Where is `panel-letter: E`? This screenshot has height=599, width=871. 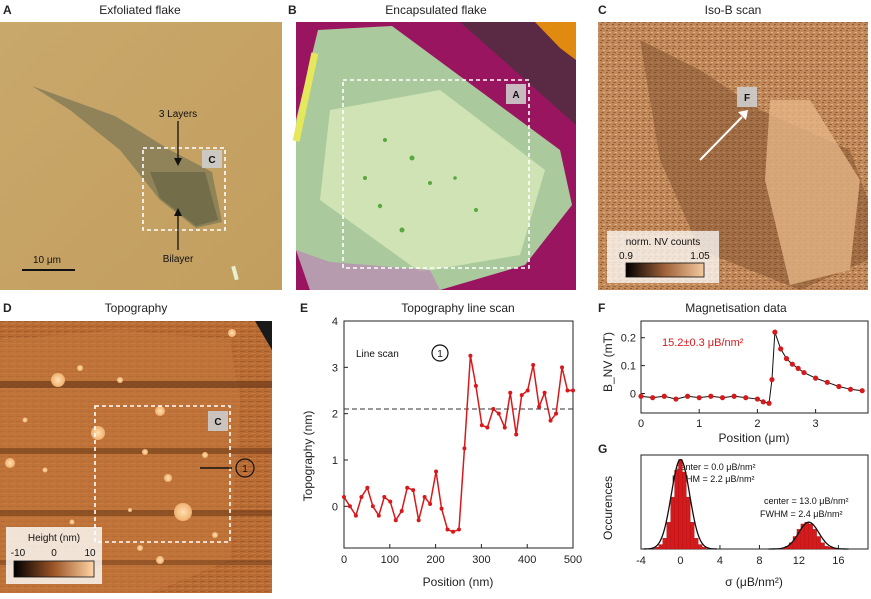 panel-letter: E is located at coordinates (304, 308).